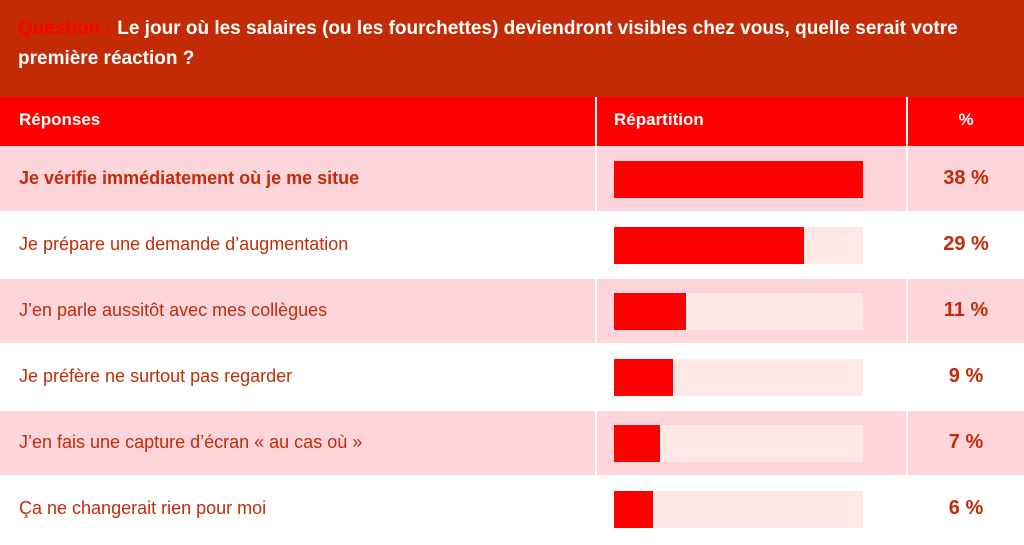 Image resolution: width=1024 pixels, height=545 pixels. I want to click on percent-value: 7 %, so click(966, 442).